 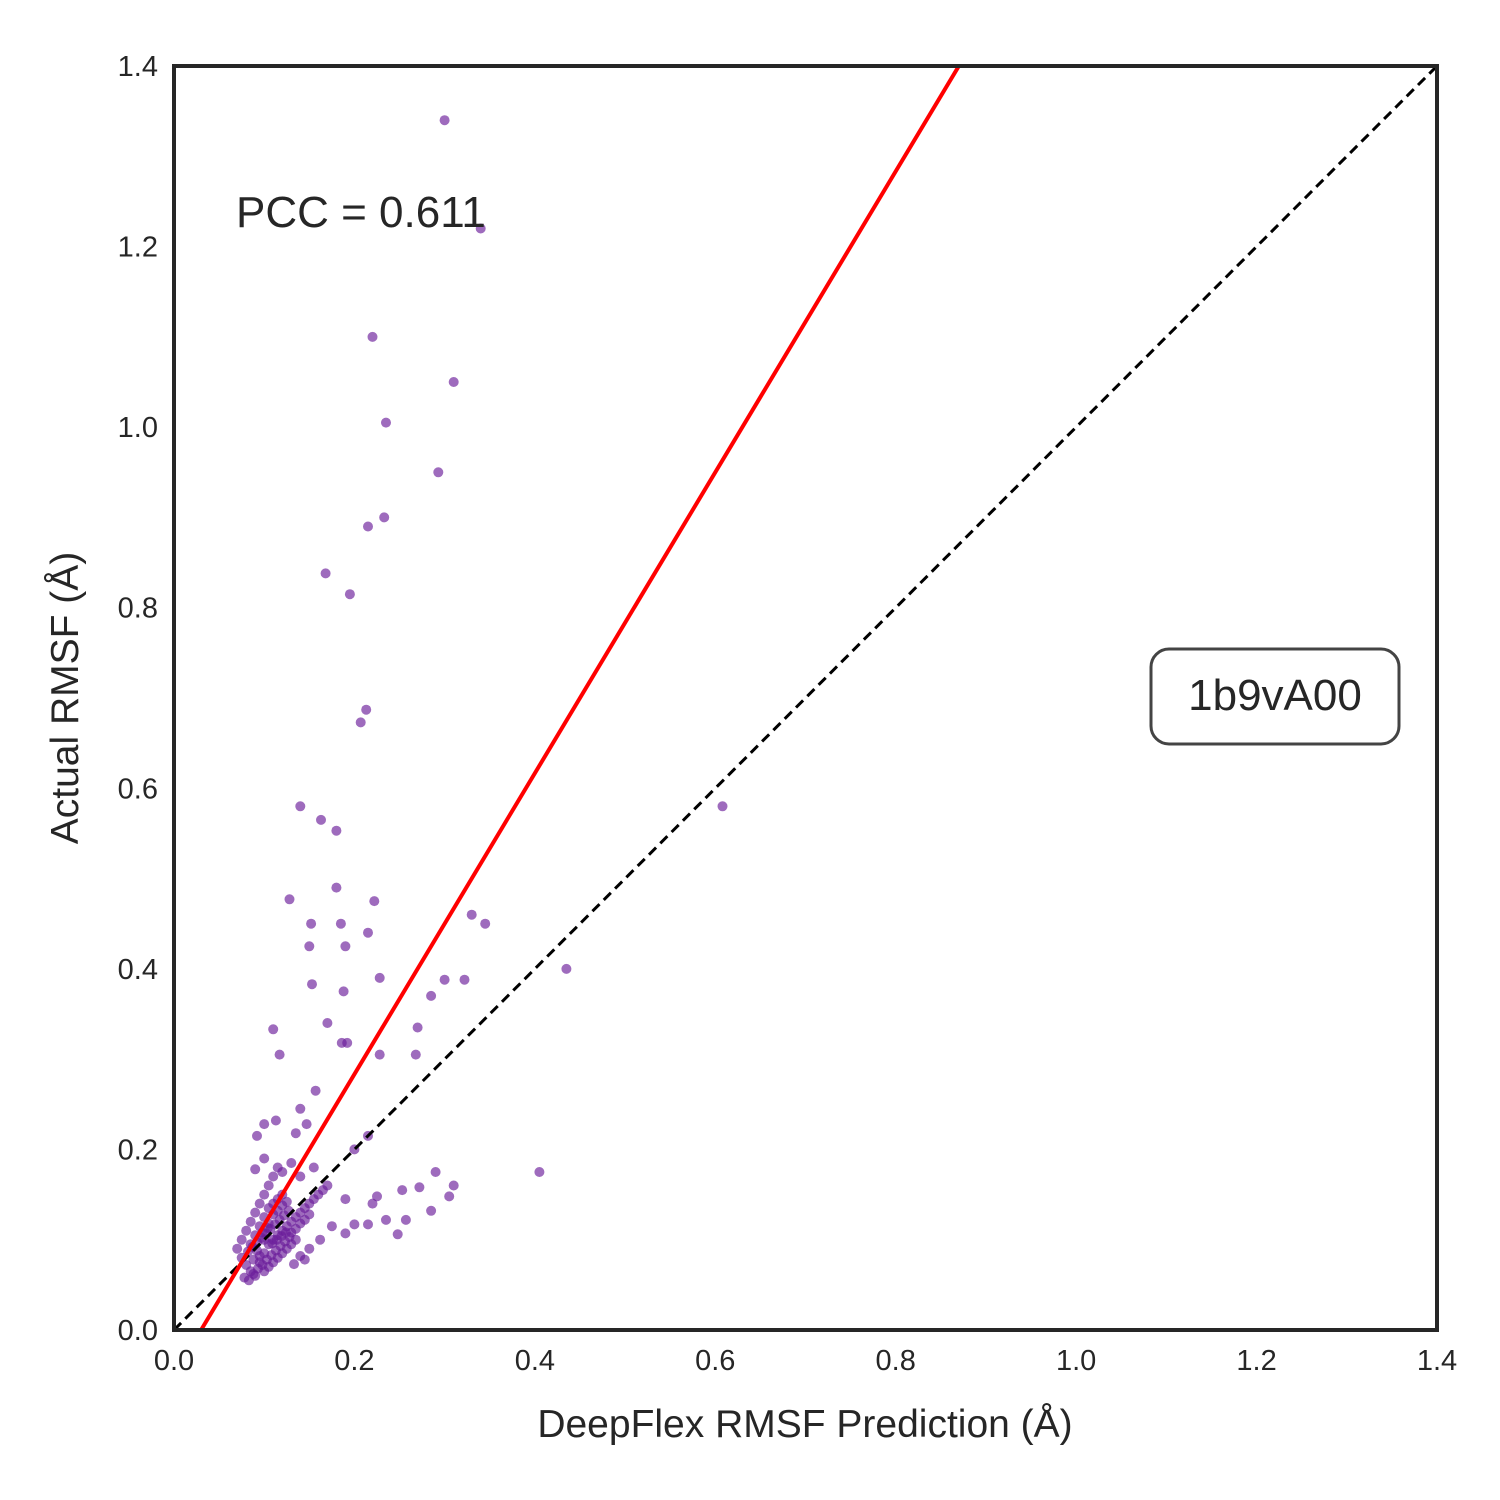 What do you see at coordinates (138, 428) in the screenshot?
I see `y-tick-label: 1.0` at bounding box center [138, 428].